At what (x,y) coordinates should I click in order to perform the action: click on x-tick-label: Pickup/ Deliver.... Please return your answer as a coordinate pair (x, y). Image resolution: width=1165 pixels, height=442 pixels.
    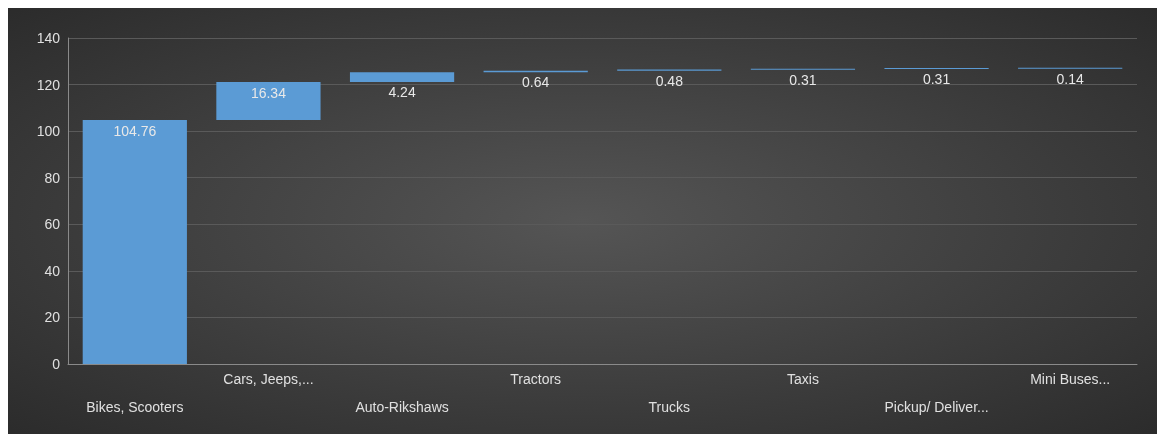
    Looking at the image, I should click on (936, 407).